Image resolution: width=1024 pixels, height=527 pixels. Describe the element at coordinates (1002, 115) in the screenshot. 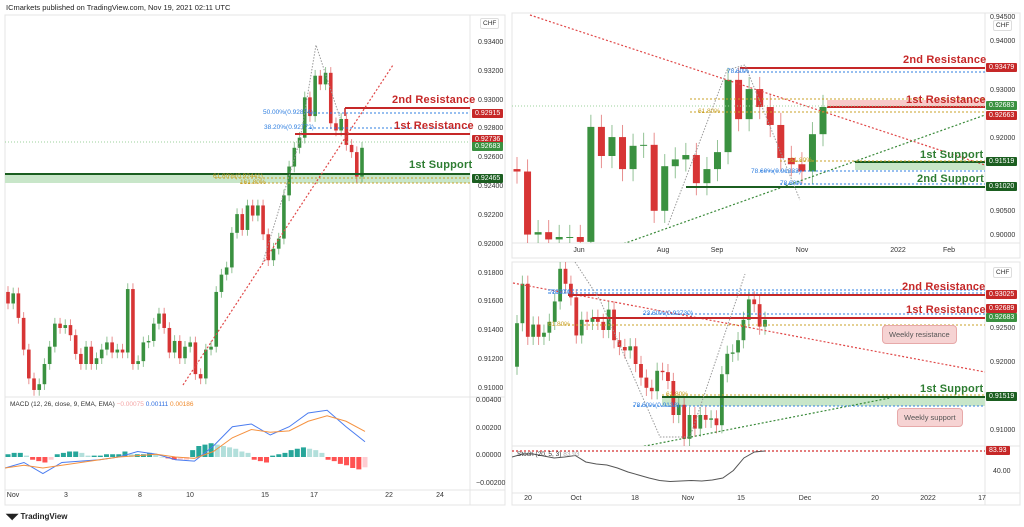

I see `weekly-price-badge: 0.92663` at that location.